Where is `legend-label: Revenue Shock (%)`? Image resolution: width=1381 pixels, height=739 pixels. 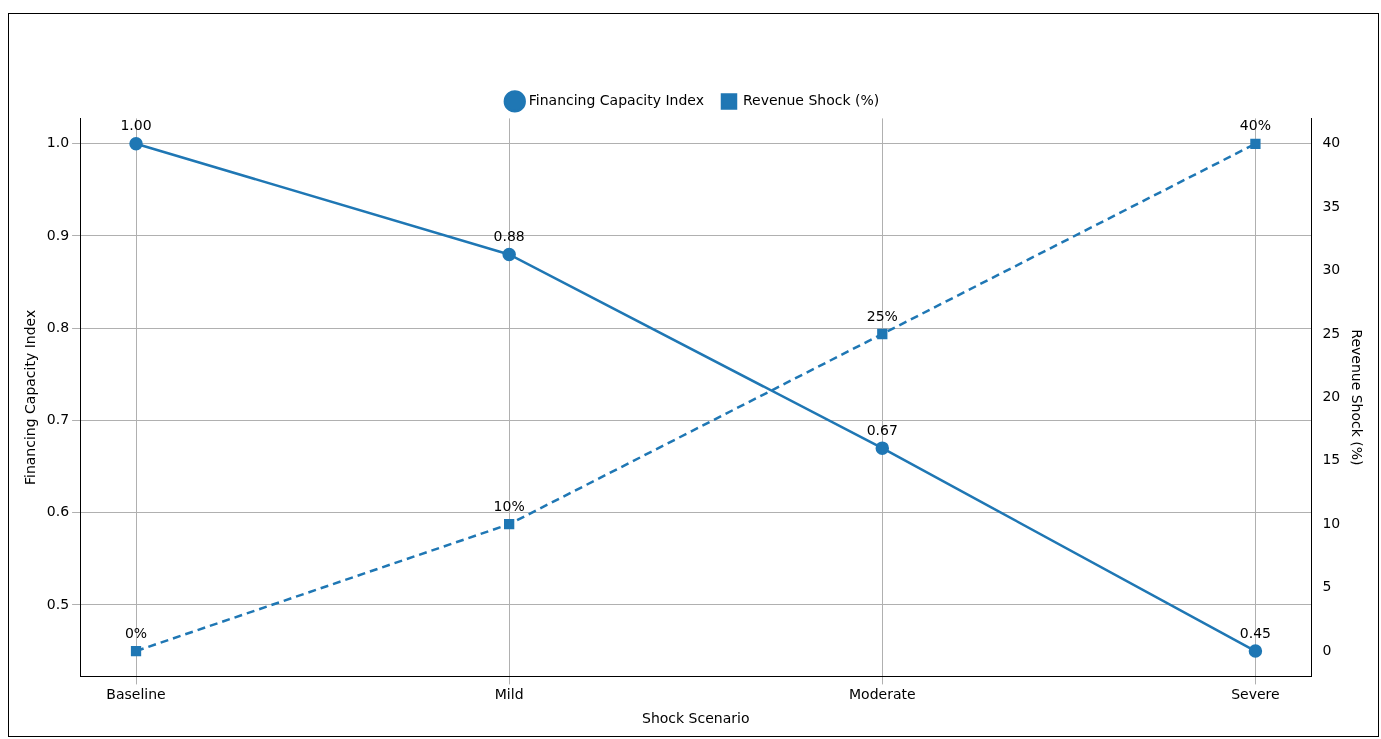
legend-label: Revenue Shock (%) is located at coordinates (811, 100).